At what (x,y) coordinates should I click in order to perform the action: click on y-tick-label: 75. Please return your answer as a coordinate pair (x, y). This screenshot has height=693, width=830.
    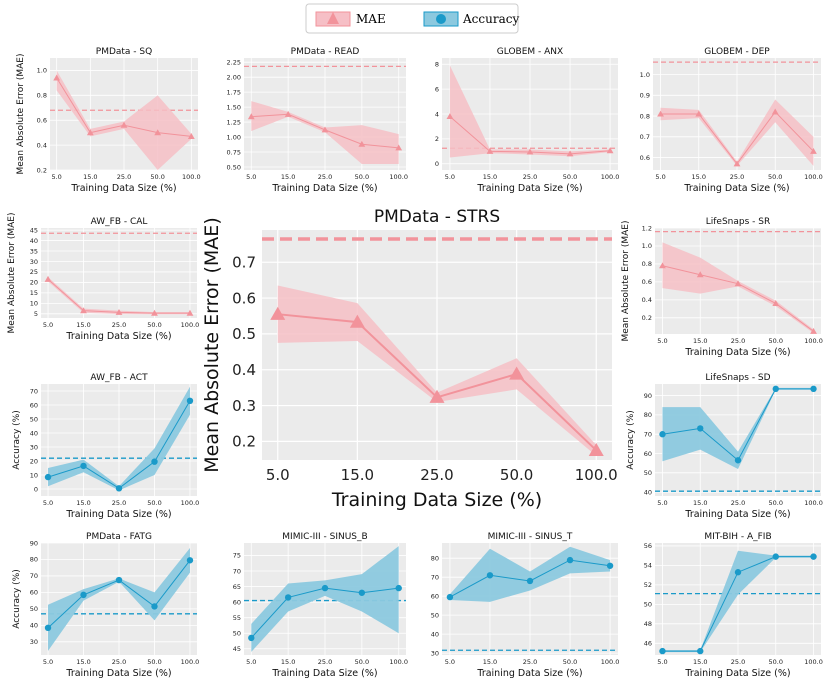
    Looking at the image, I should click on (237, 556).